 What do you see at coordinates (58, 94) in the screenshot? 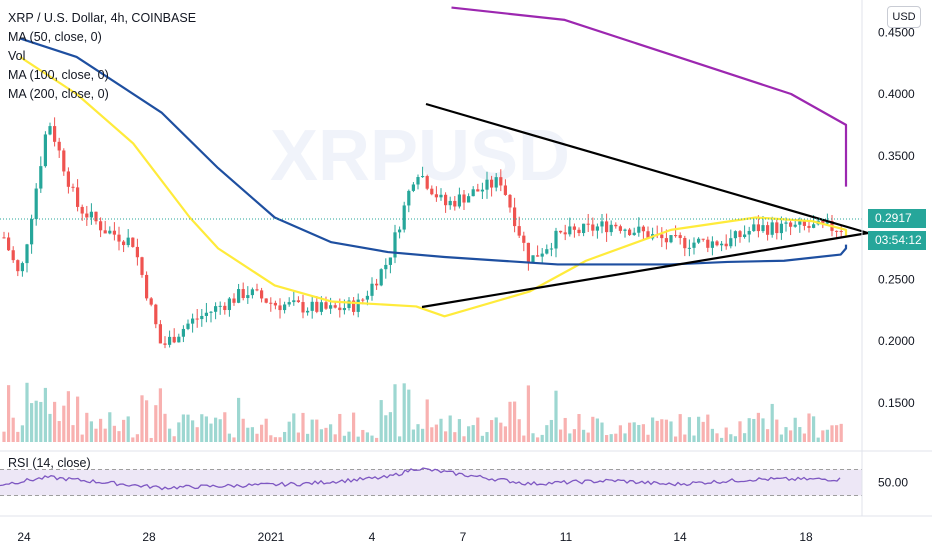
I see `legend-ma200: MA (200, close, 0)` at bounding box center [58, 94].